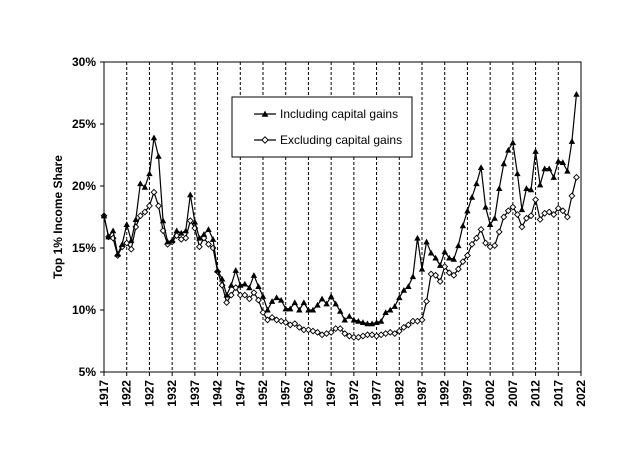 Image resolution: width=640 pixels, height=459 pixels. I want to click on y-axis-label: Top 1% Income Share, so click(58, 217).